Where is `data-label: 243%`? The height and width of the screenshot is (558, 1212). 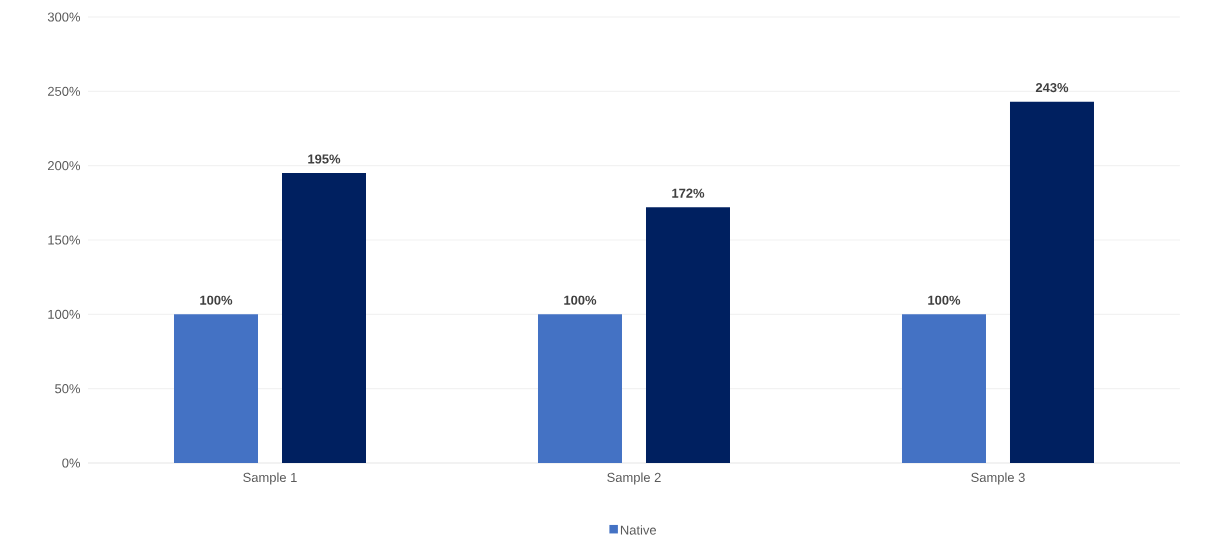
data-label: 243% is located at coordinates (1052, 88).